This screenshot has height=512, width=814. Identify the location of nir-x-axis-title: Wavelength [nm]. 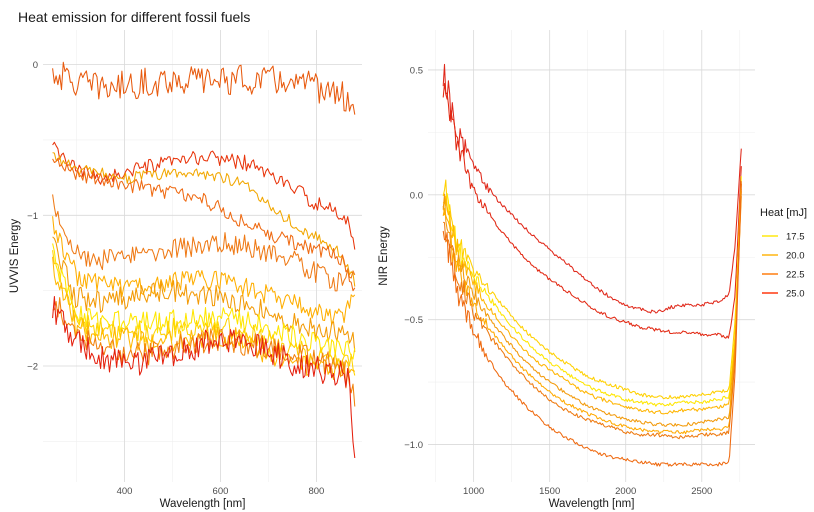
(592, 504).